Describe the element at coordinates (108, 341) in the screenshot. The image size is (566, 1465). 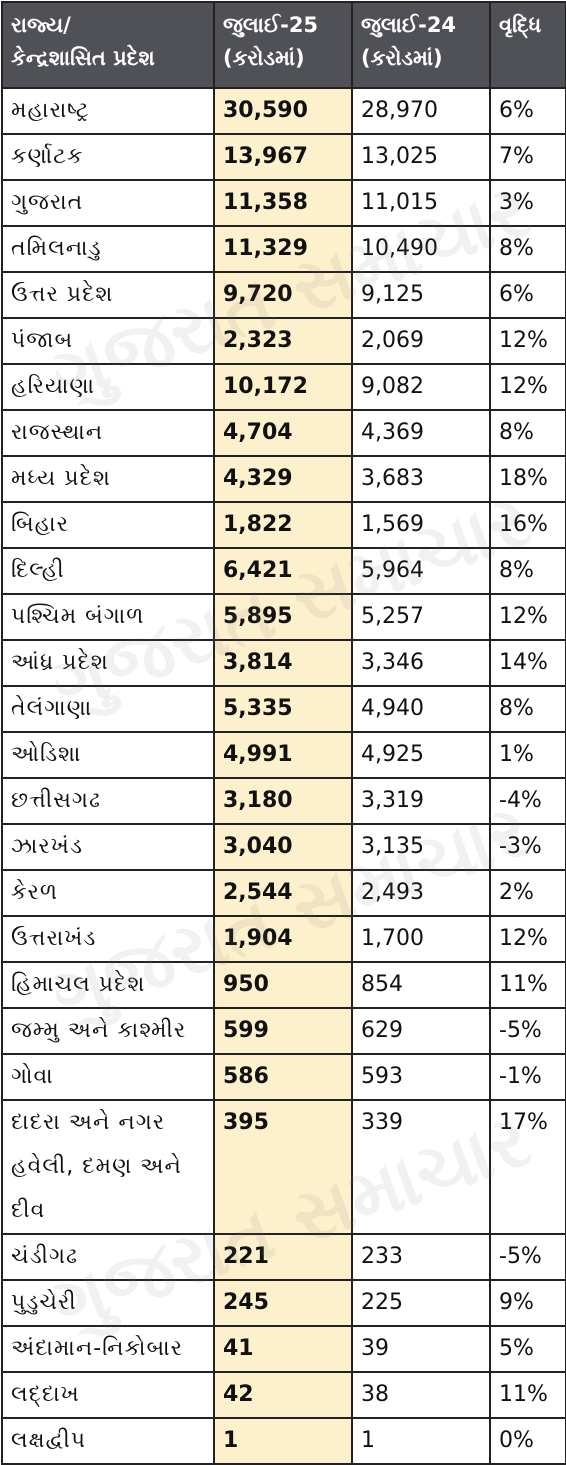
I see `state-cell: પંજાબ` at that location.